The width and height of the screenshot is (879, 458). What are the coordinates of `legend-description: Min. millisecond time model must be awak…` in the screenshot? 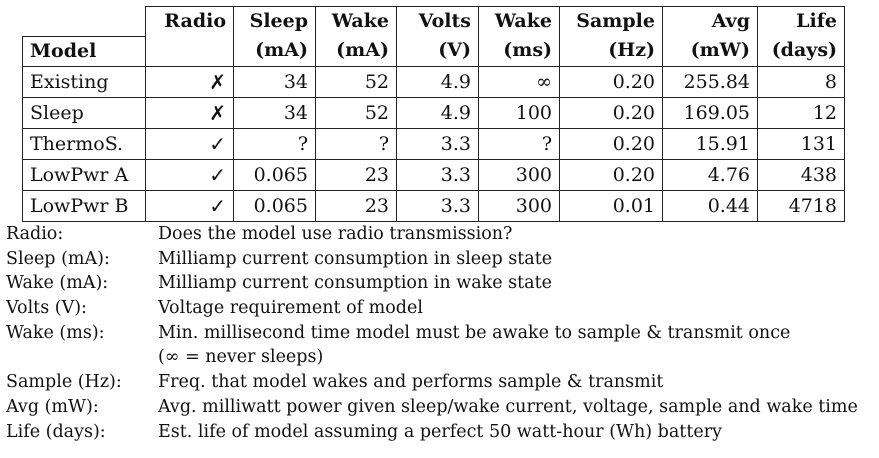 It's located at (474, 332).